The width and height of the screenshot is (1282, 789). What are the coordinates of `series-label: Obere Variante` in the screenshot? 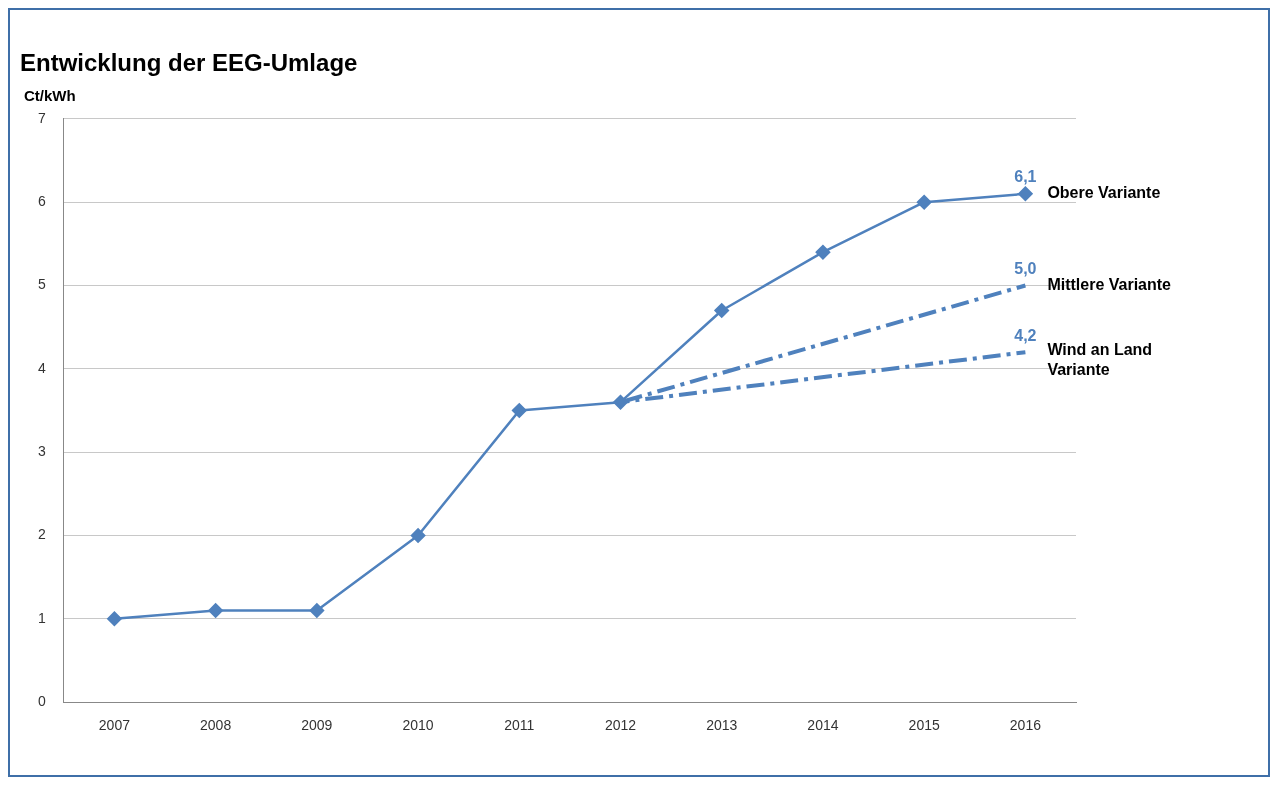 It's located at (1104, 193).